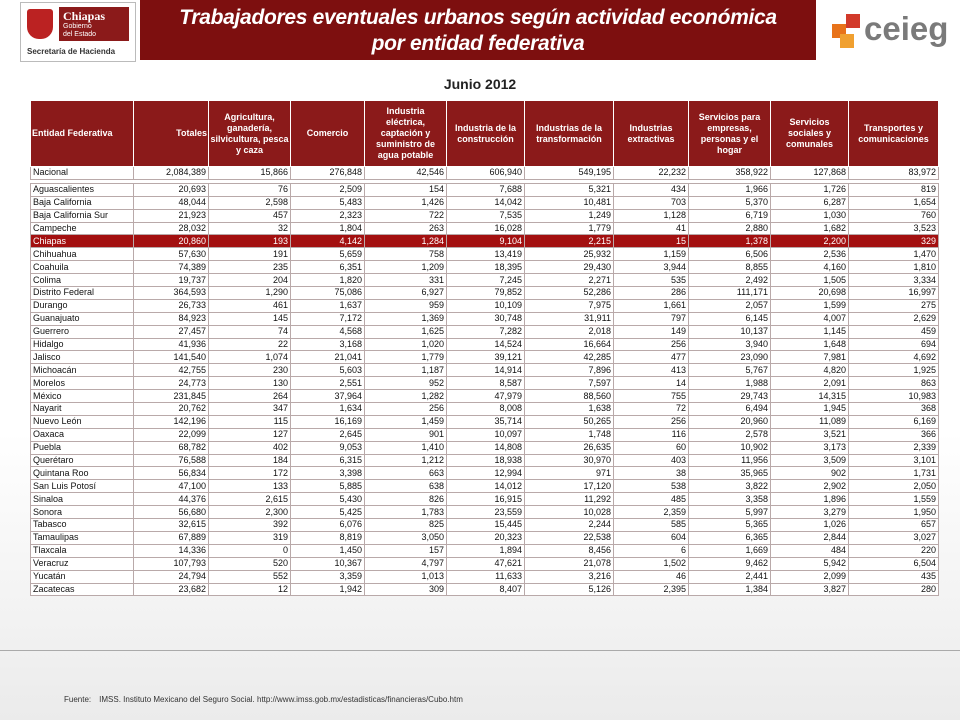 The height and width of the screenshot is (720, 960). What do you see at coordinates (485, 254) in the screenshot?
I see `cell-value: 13,419` at bounding box center [485, 254].